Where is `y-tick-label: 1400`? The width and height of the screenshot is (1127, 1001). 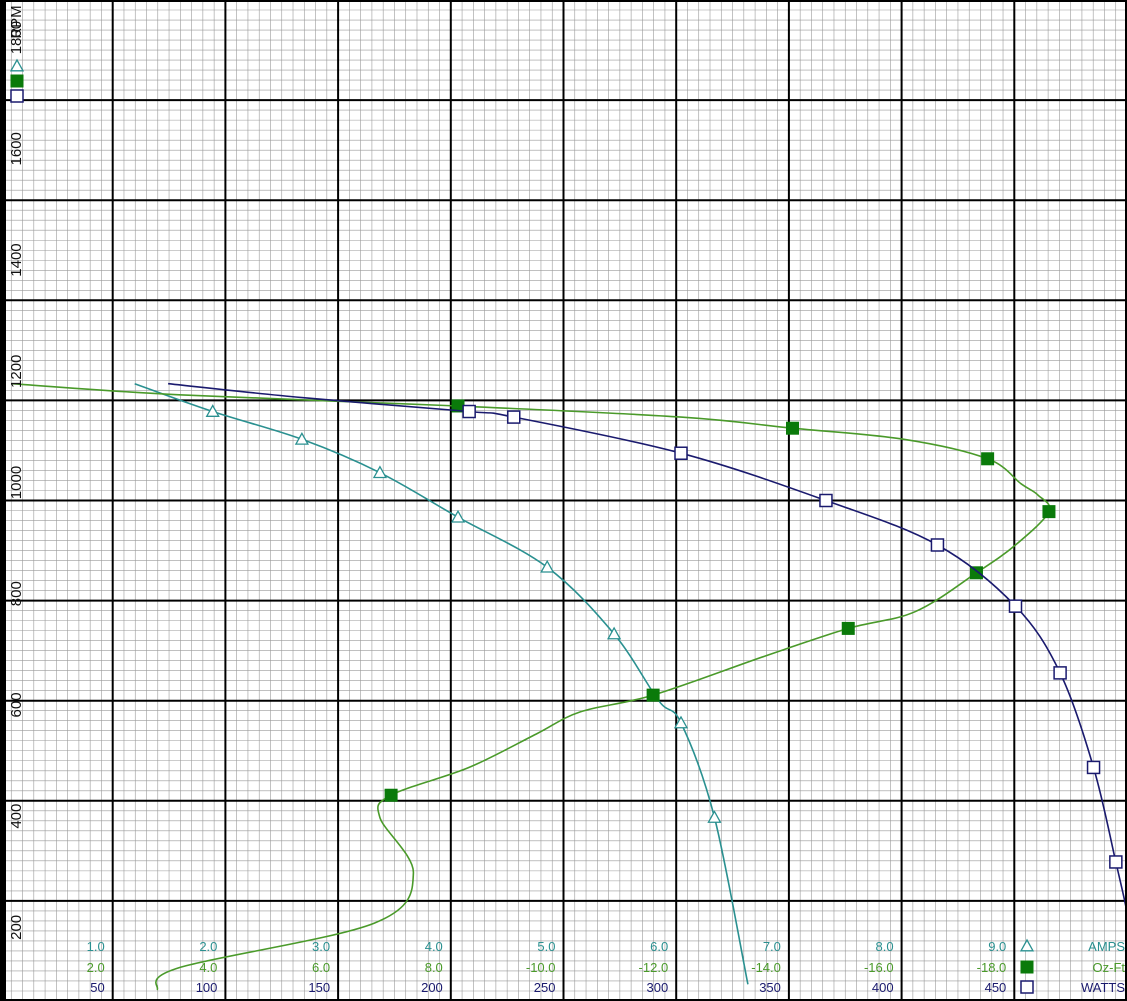
y-tick-label: 1400 is located at coordinates (16, 259).